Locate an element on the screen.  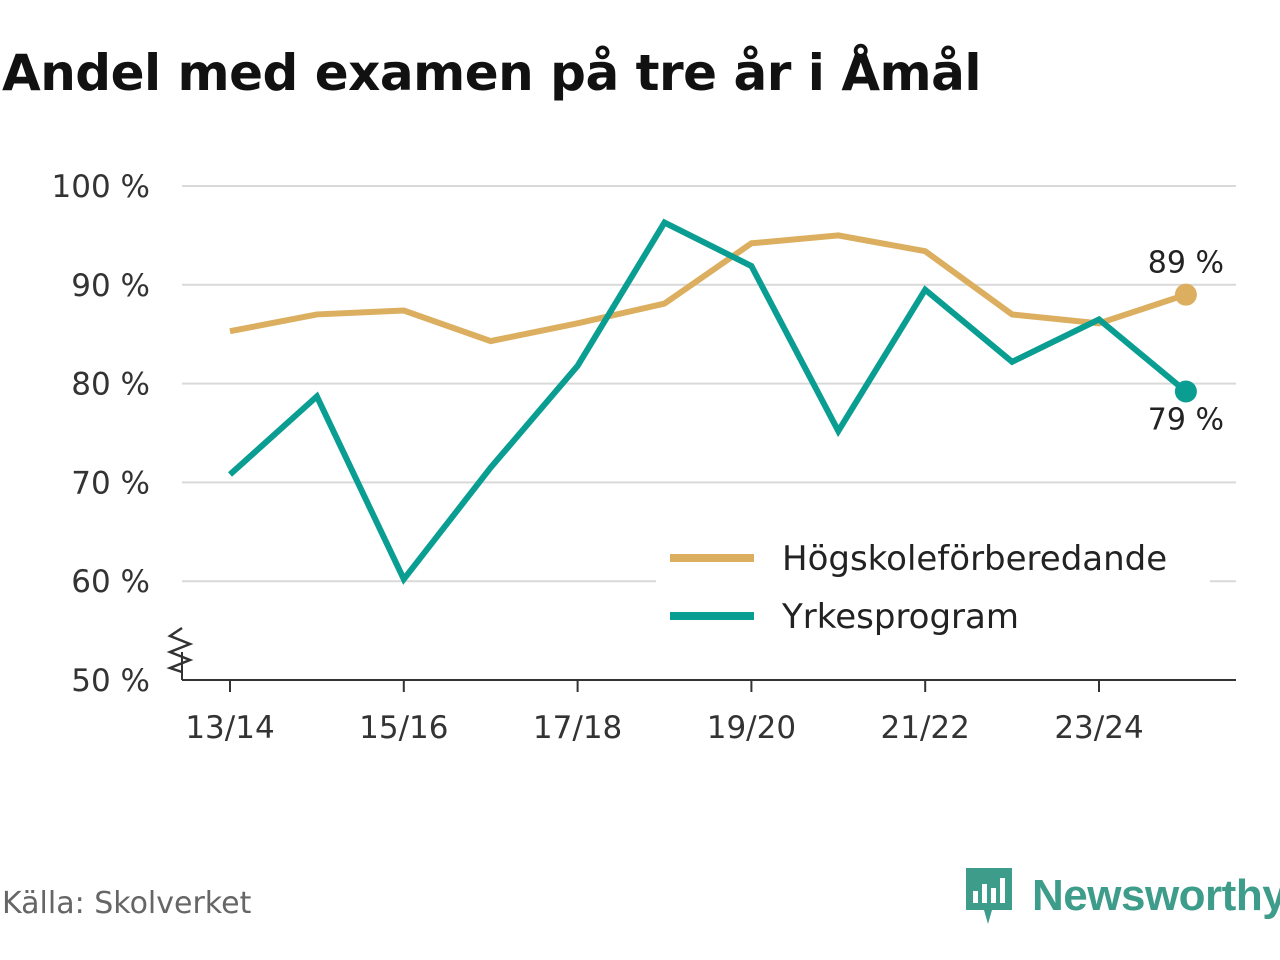
y-axis-ticks: 50 % 60 % 70 % 80 % 90 % 100 % is located at coordinates (101, 434).